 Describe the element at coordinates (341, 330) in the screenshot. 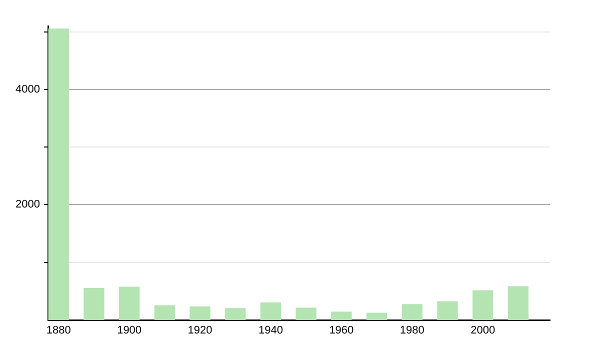

I see `x-tick-label: 1960` at that location.